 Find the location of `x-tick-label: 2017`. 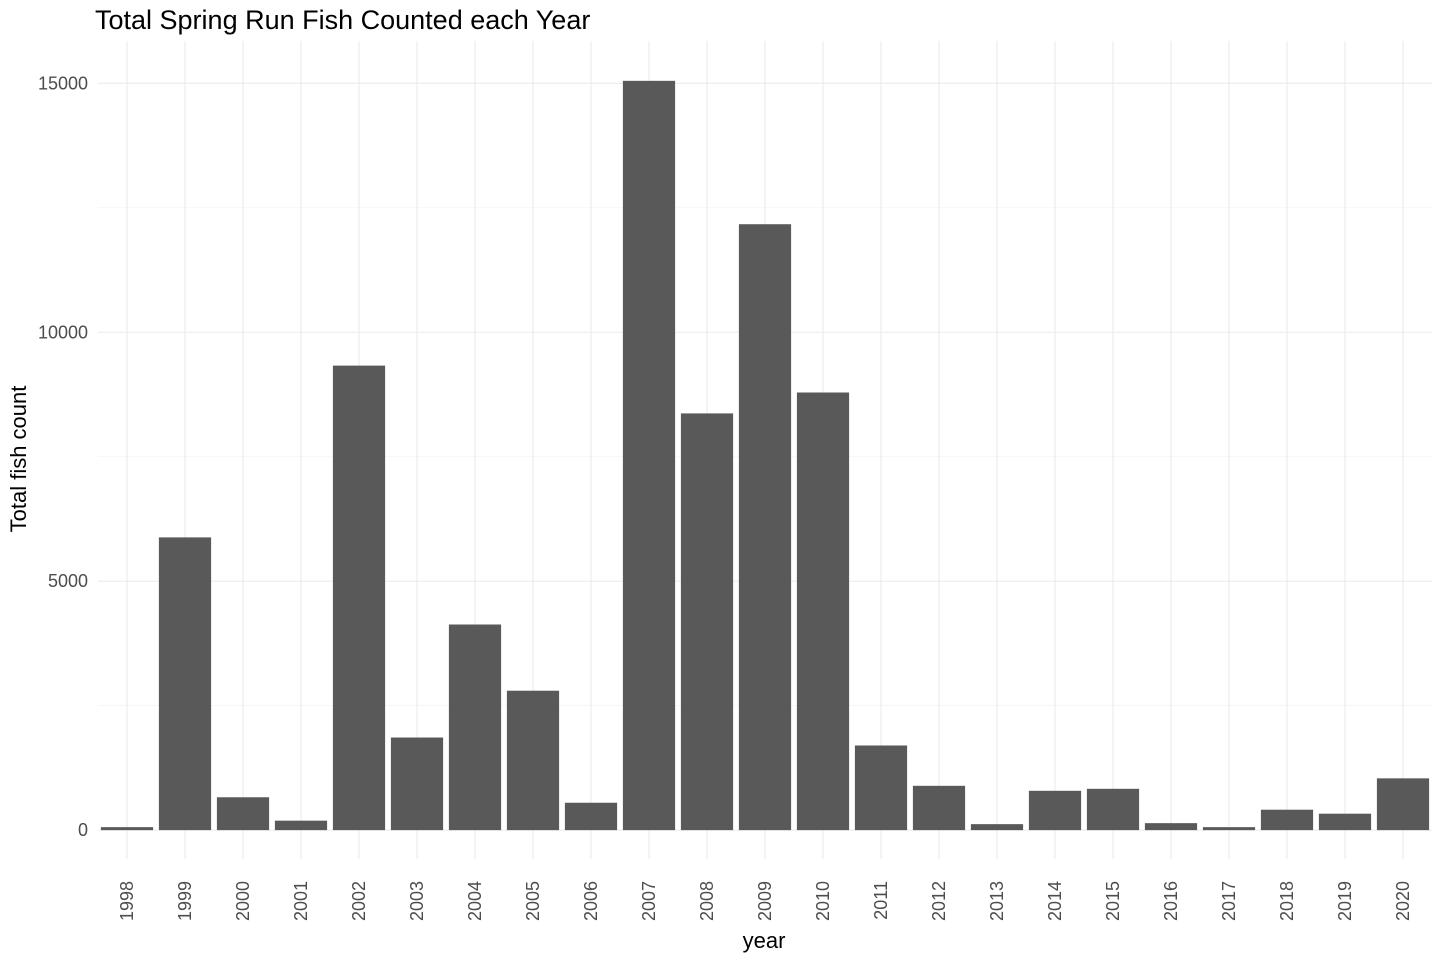

x-tick-label: 2017 is located at coordinates (1229, 901).